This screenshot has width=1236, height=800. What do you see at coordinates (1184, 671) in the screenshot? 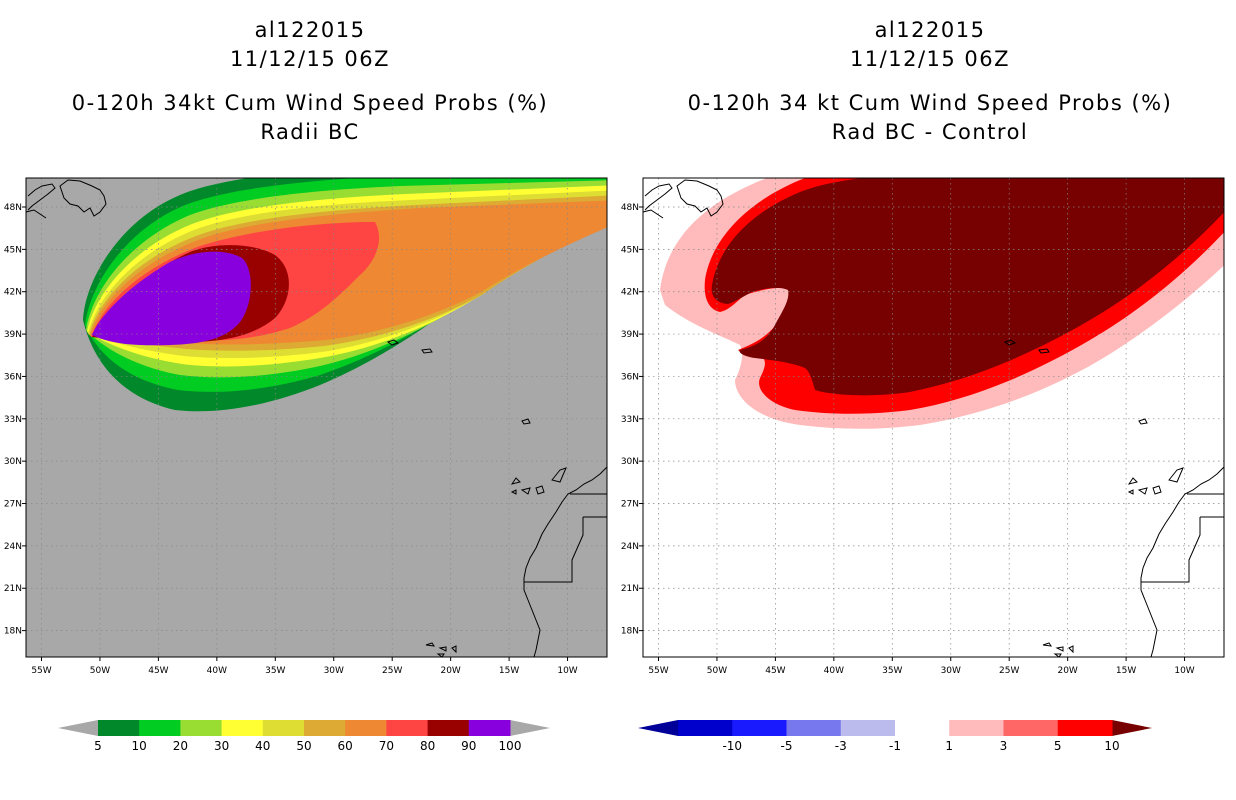
I see `lon-label: 10W` at bounding box center [1184, 671].